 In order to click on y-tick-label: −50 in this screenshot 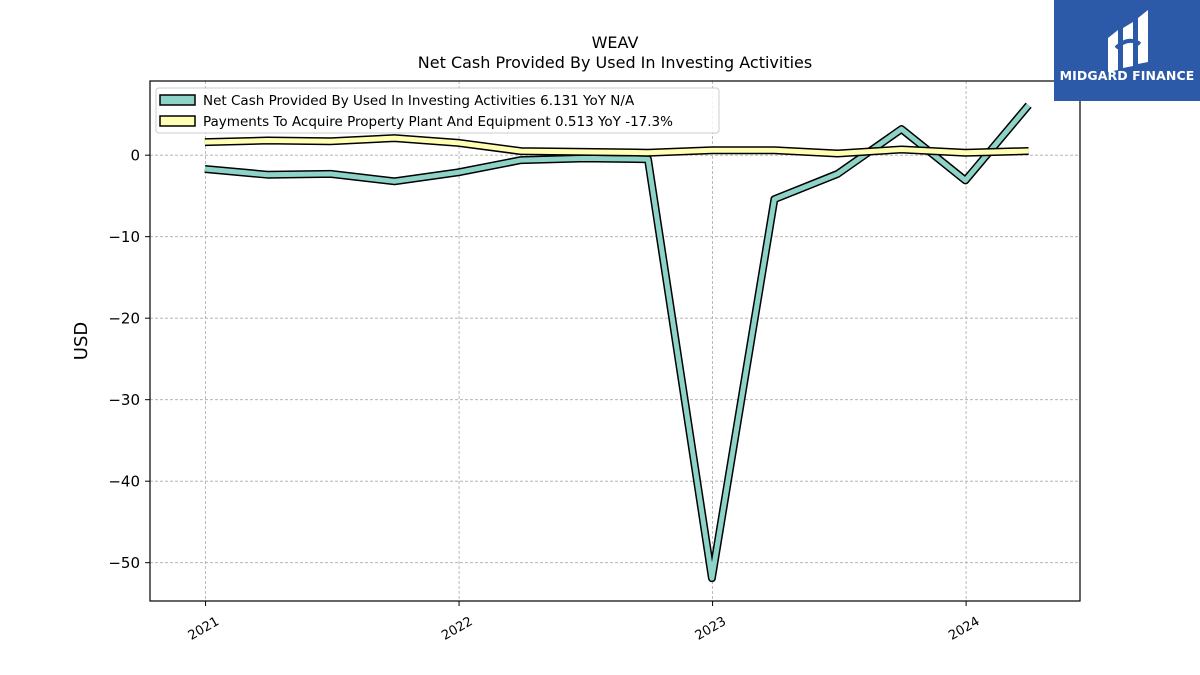, I will do `click(124, 563)`.